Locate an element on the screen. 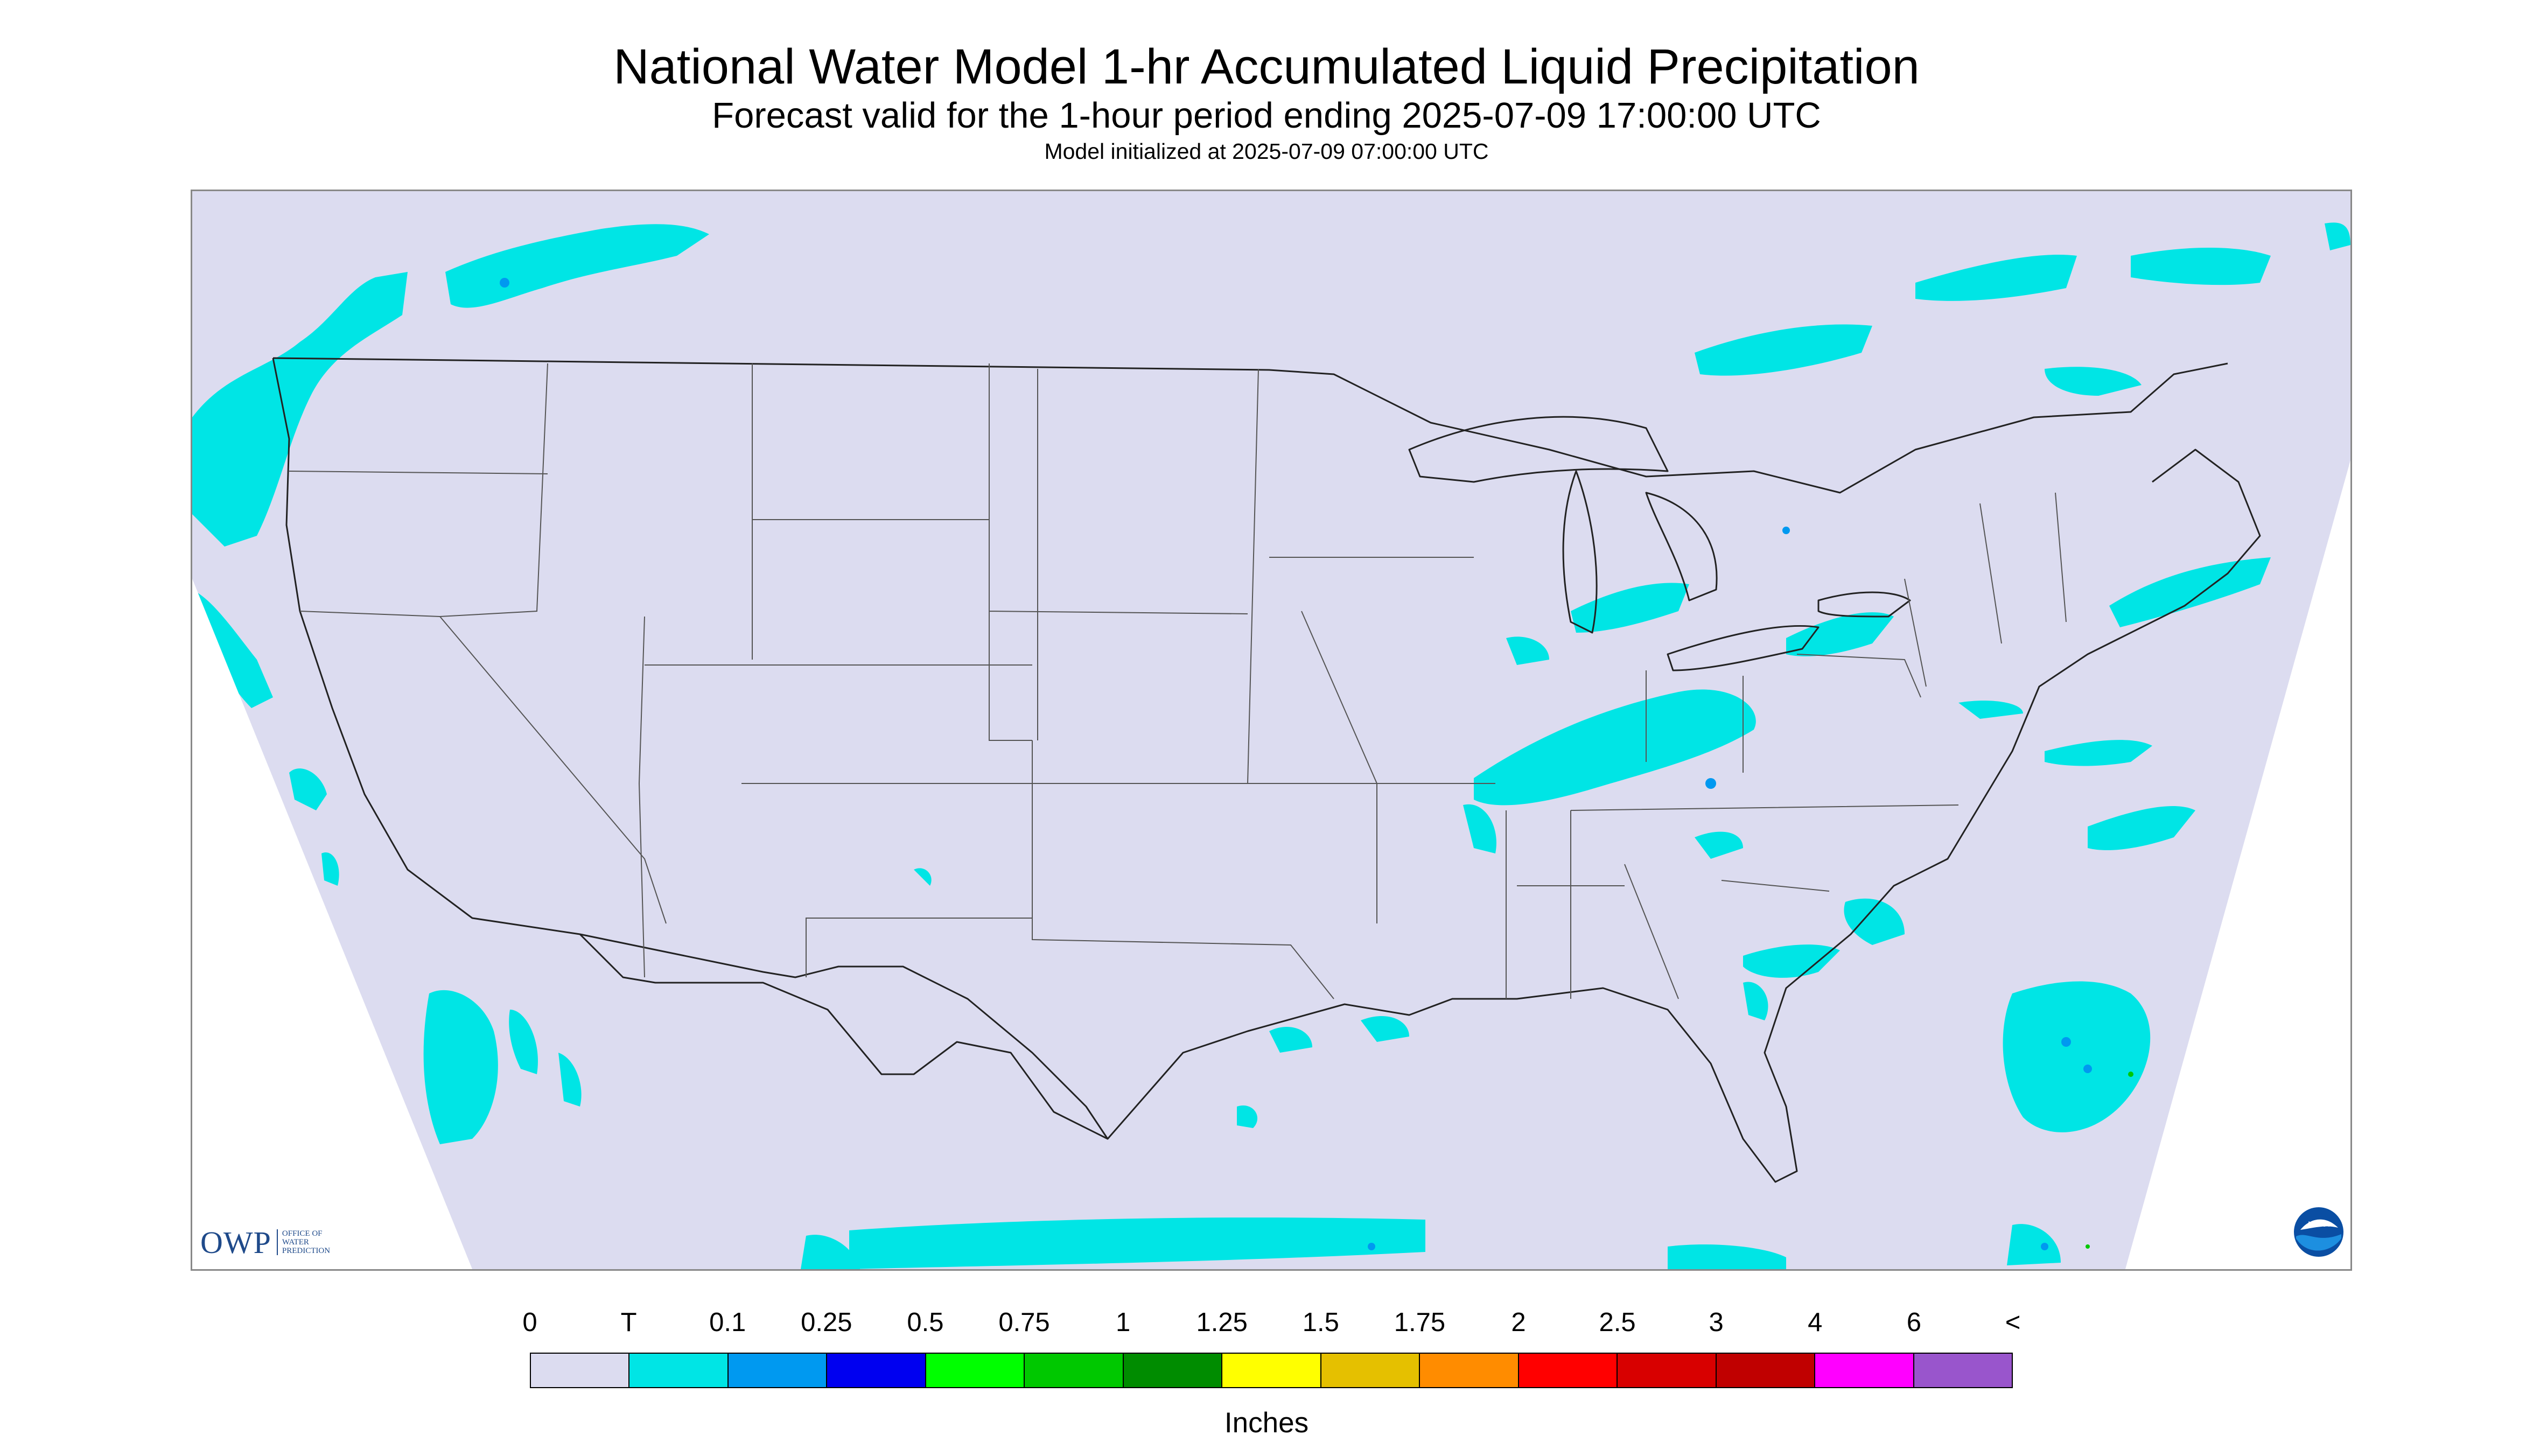 The image size is (2533, 1456). legend-tick-label: 0.5 is located at coordinates (925, 1322).